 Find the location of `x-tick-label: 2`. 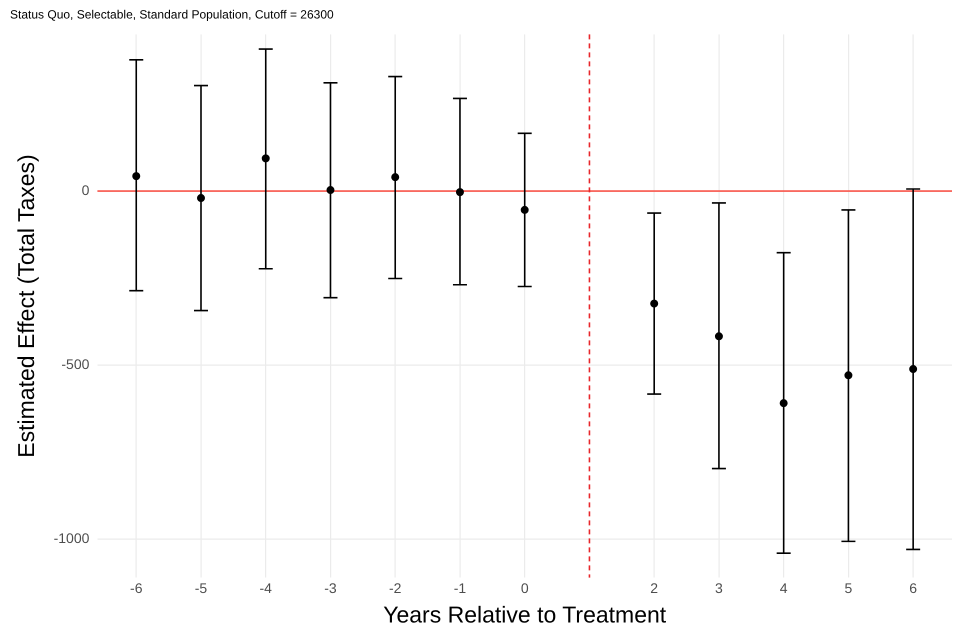

x-tick-label: 2 is located at coordinates (654, 588).